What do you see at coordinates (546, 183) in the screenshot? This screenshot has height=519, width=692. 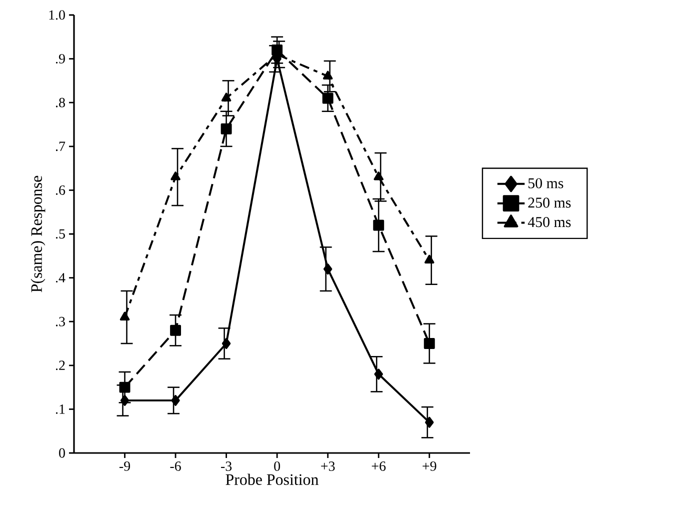 I see `legend-label: 50 ms` at bounding box center [546, 183].